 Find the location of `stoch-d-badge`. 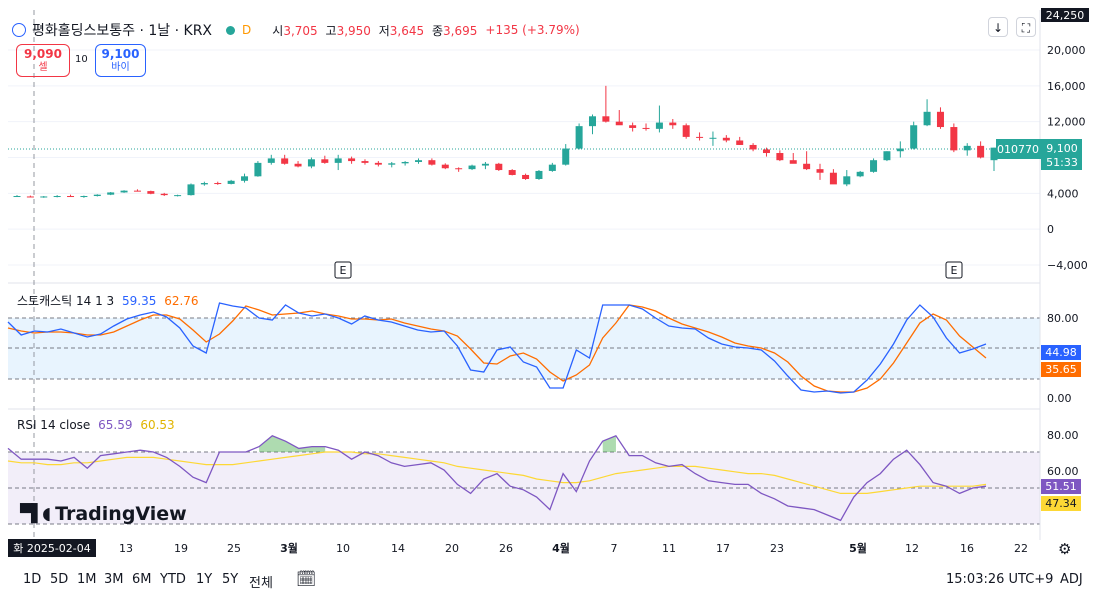

stoch-d-badge is located at coordinates (1061, 369).